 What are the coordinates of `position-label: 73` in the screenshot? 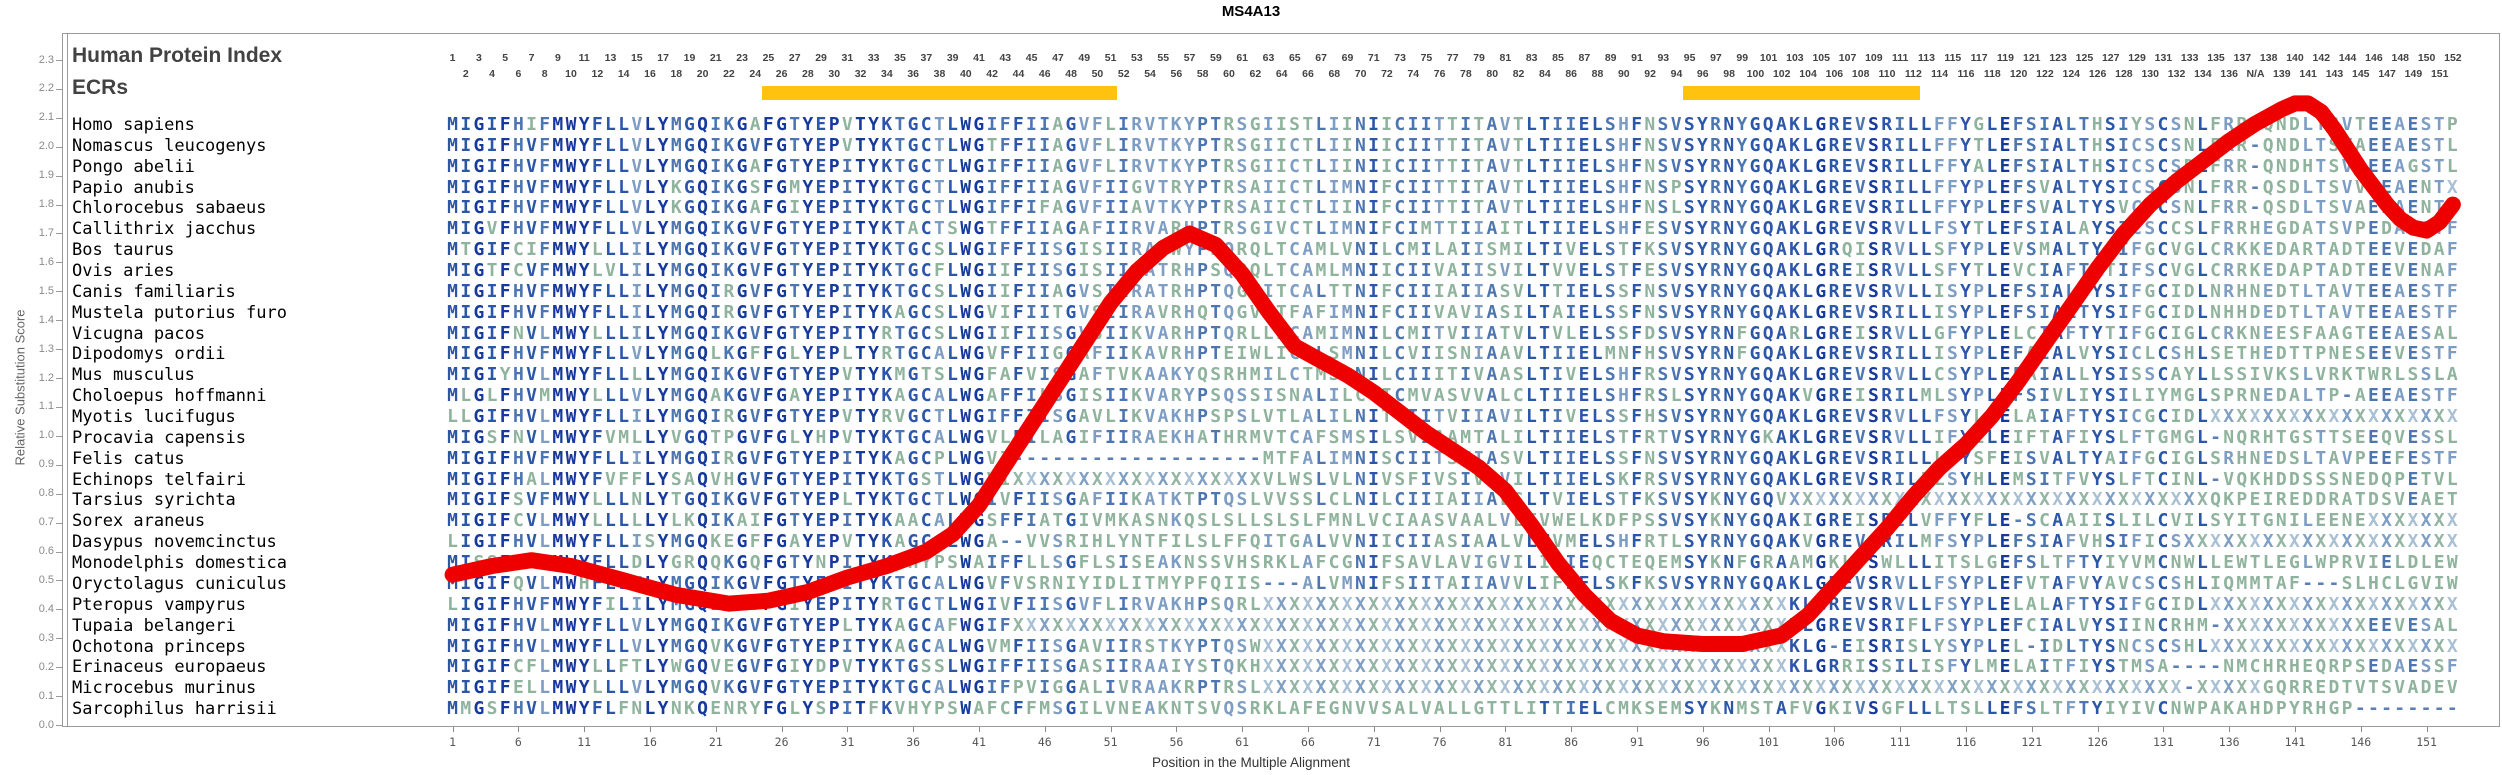 It's located at (1400, 58).